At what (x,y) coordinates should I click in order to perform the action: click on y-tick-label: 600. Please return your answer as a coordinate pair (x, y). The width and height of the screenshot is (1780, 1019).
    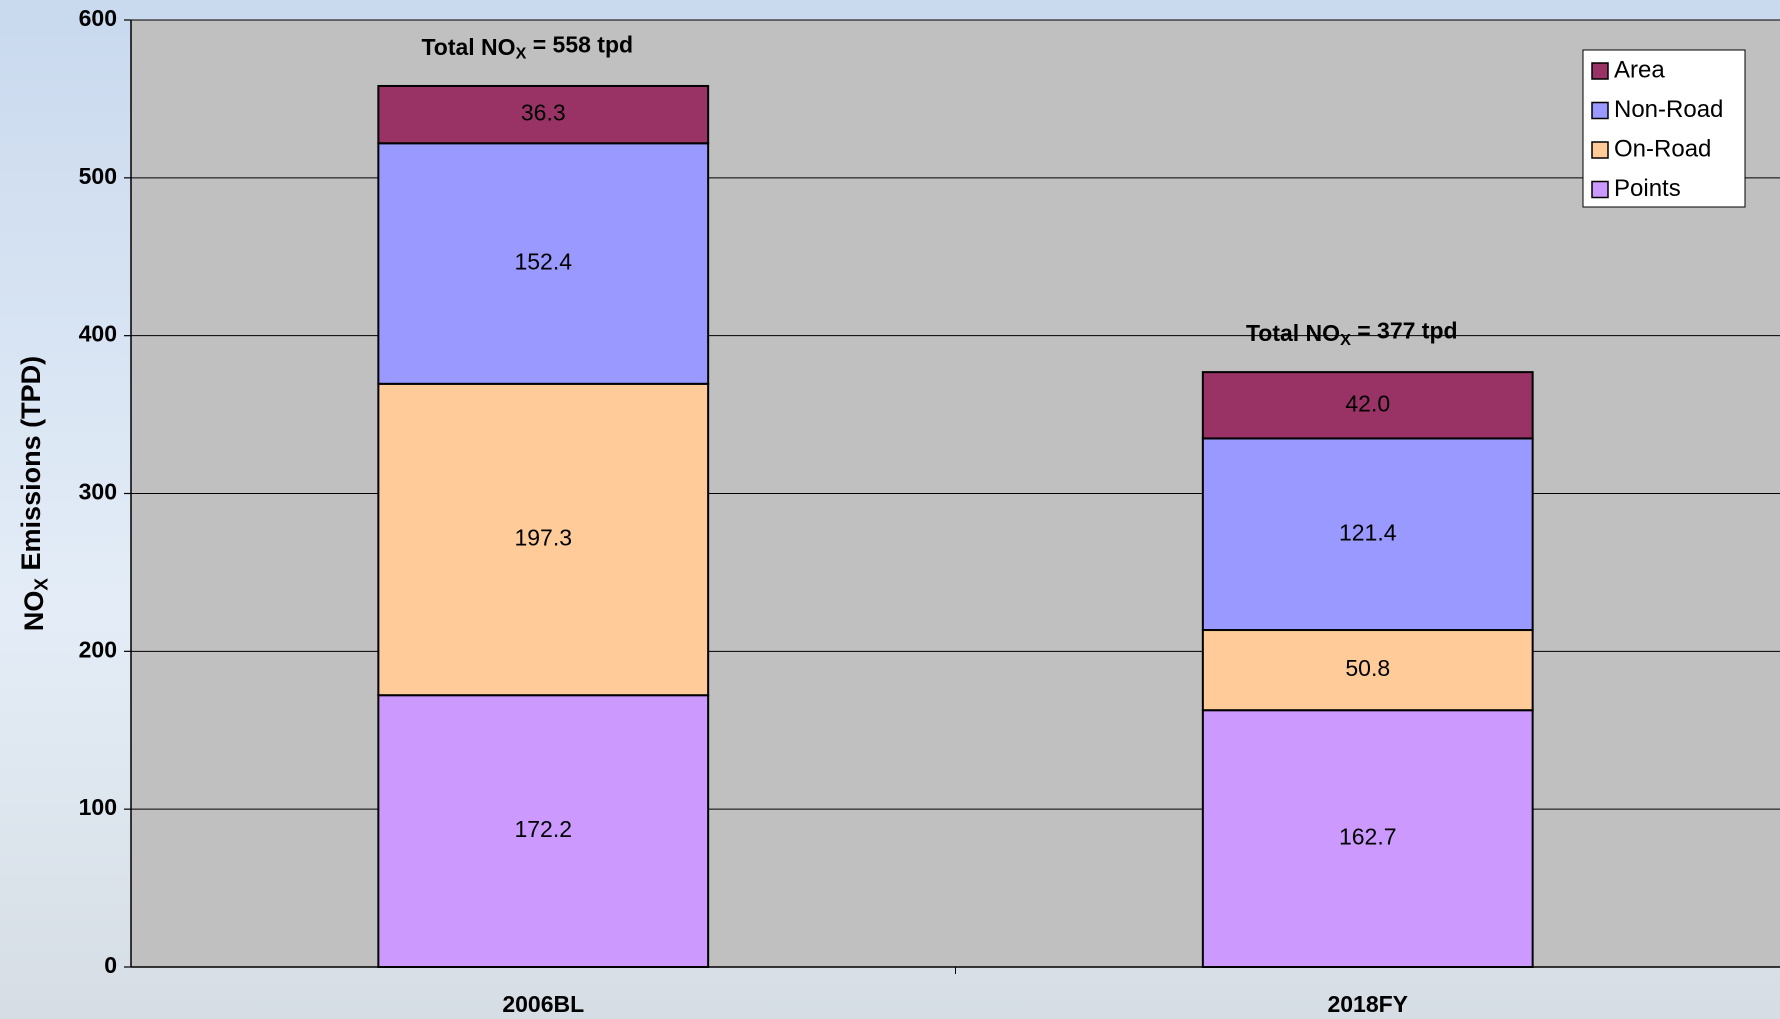
    Looking at the image, I should click on (98, 18).